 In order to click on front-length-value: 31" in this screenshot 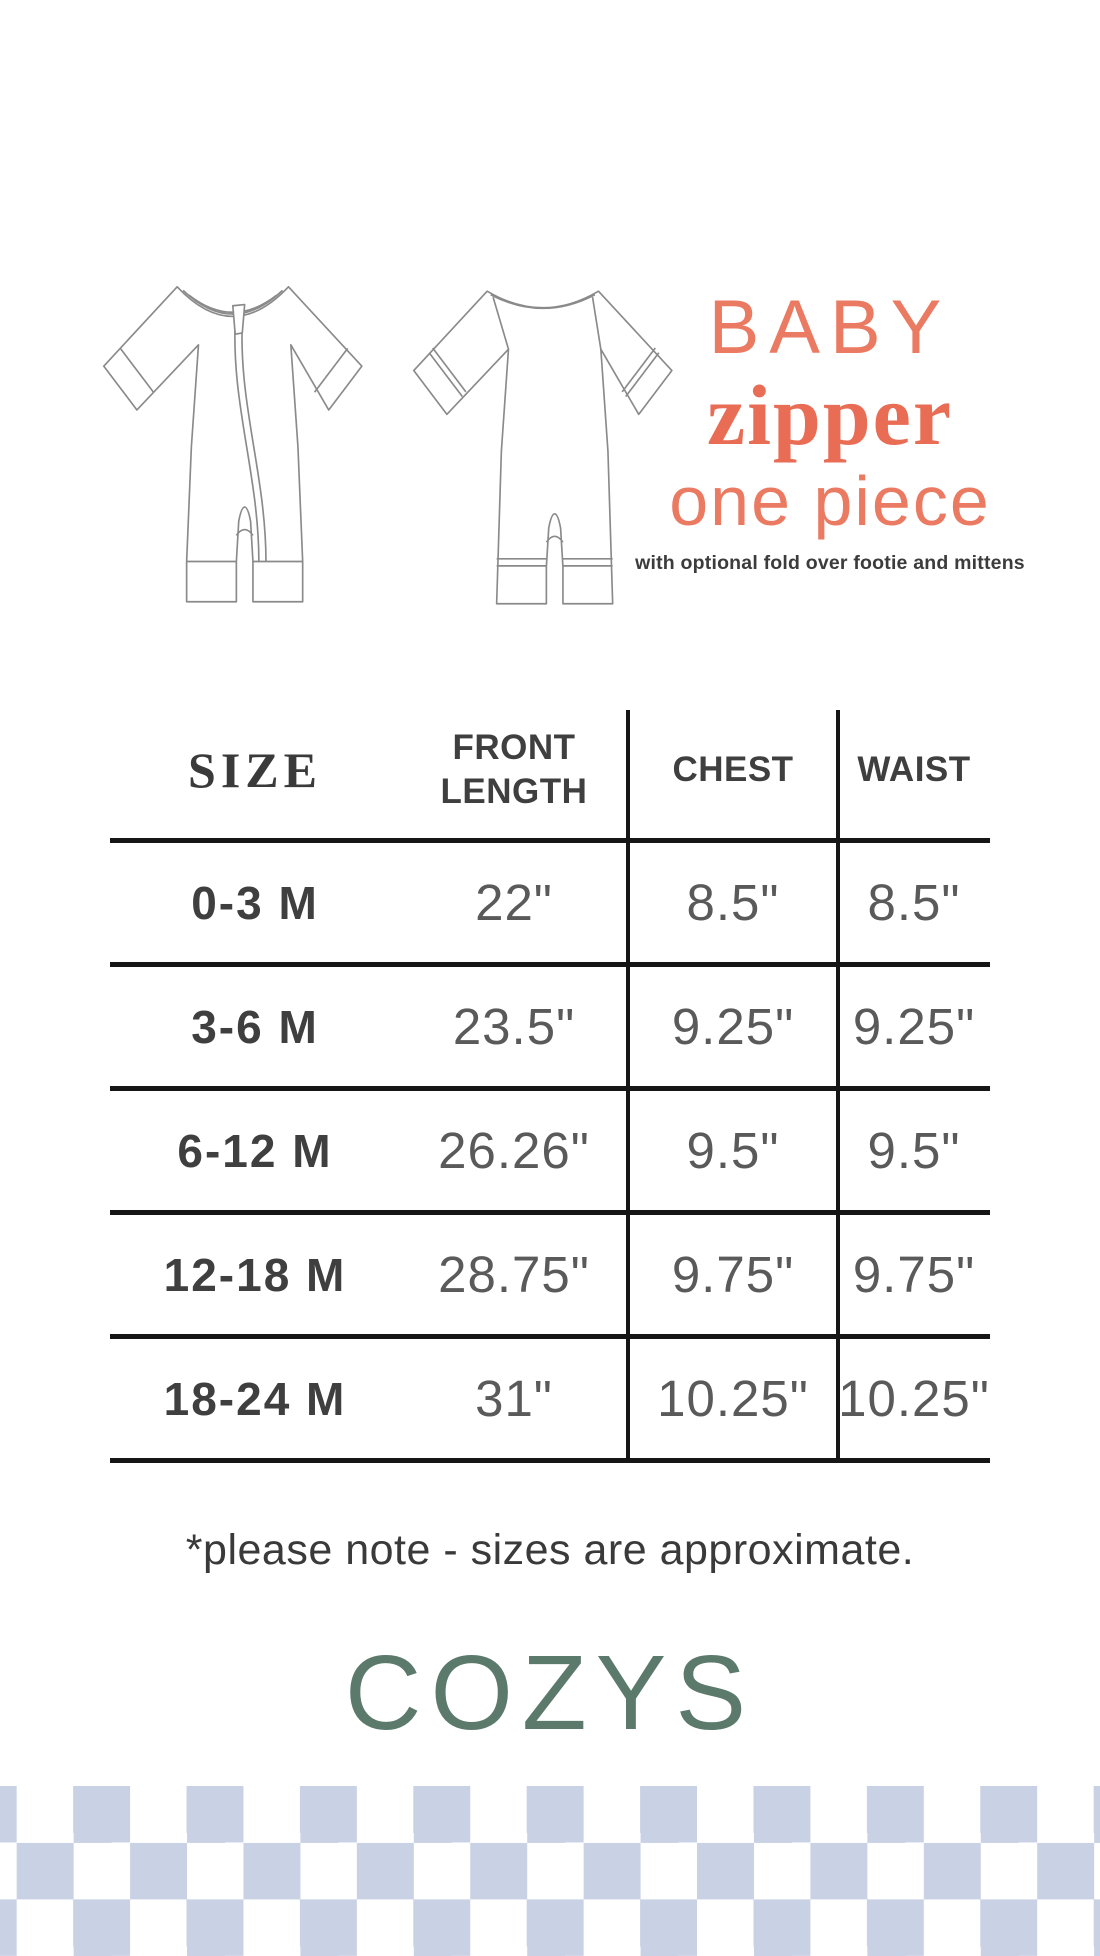, I will do `click(514, 1398)`.